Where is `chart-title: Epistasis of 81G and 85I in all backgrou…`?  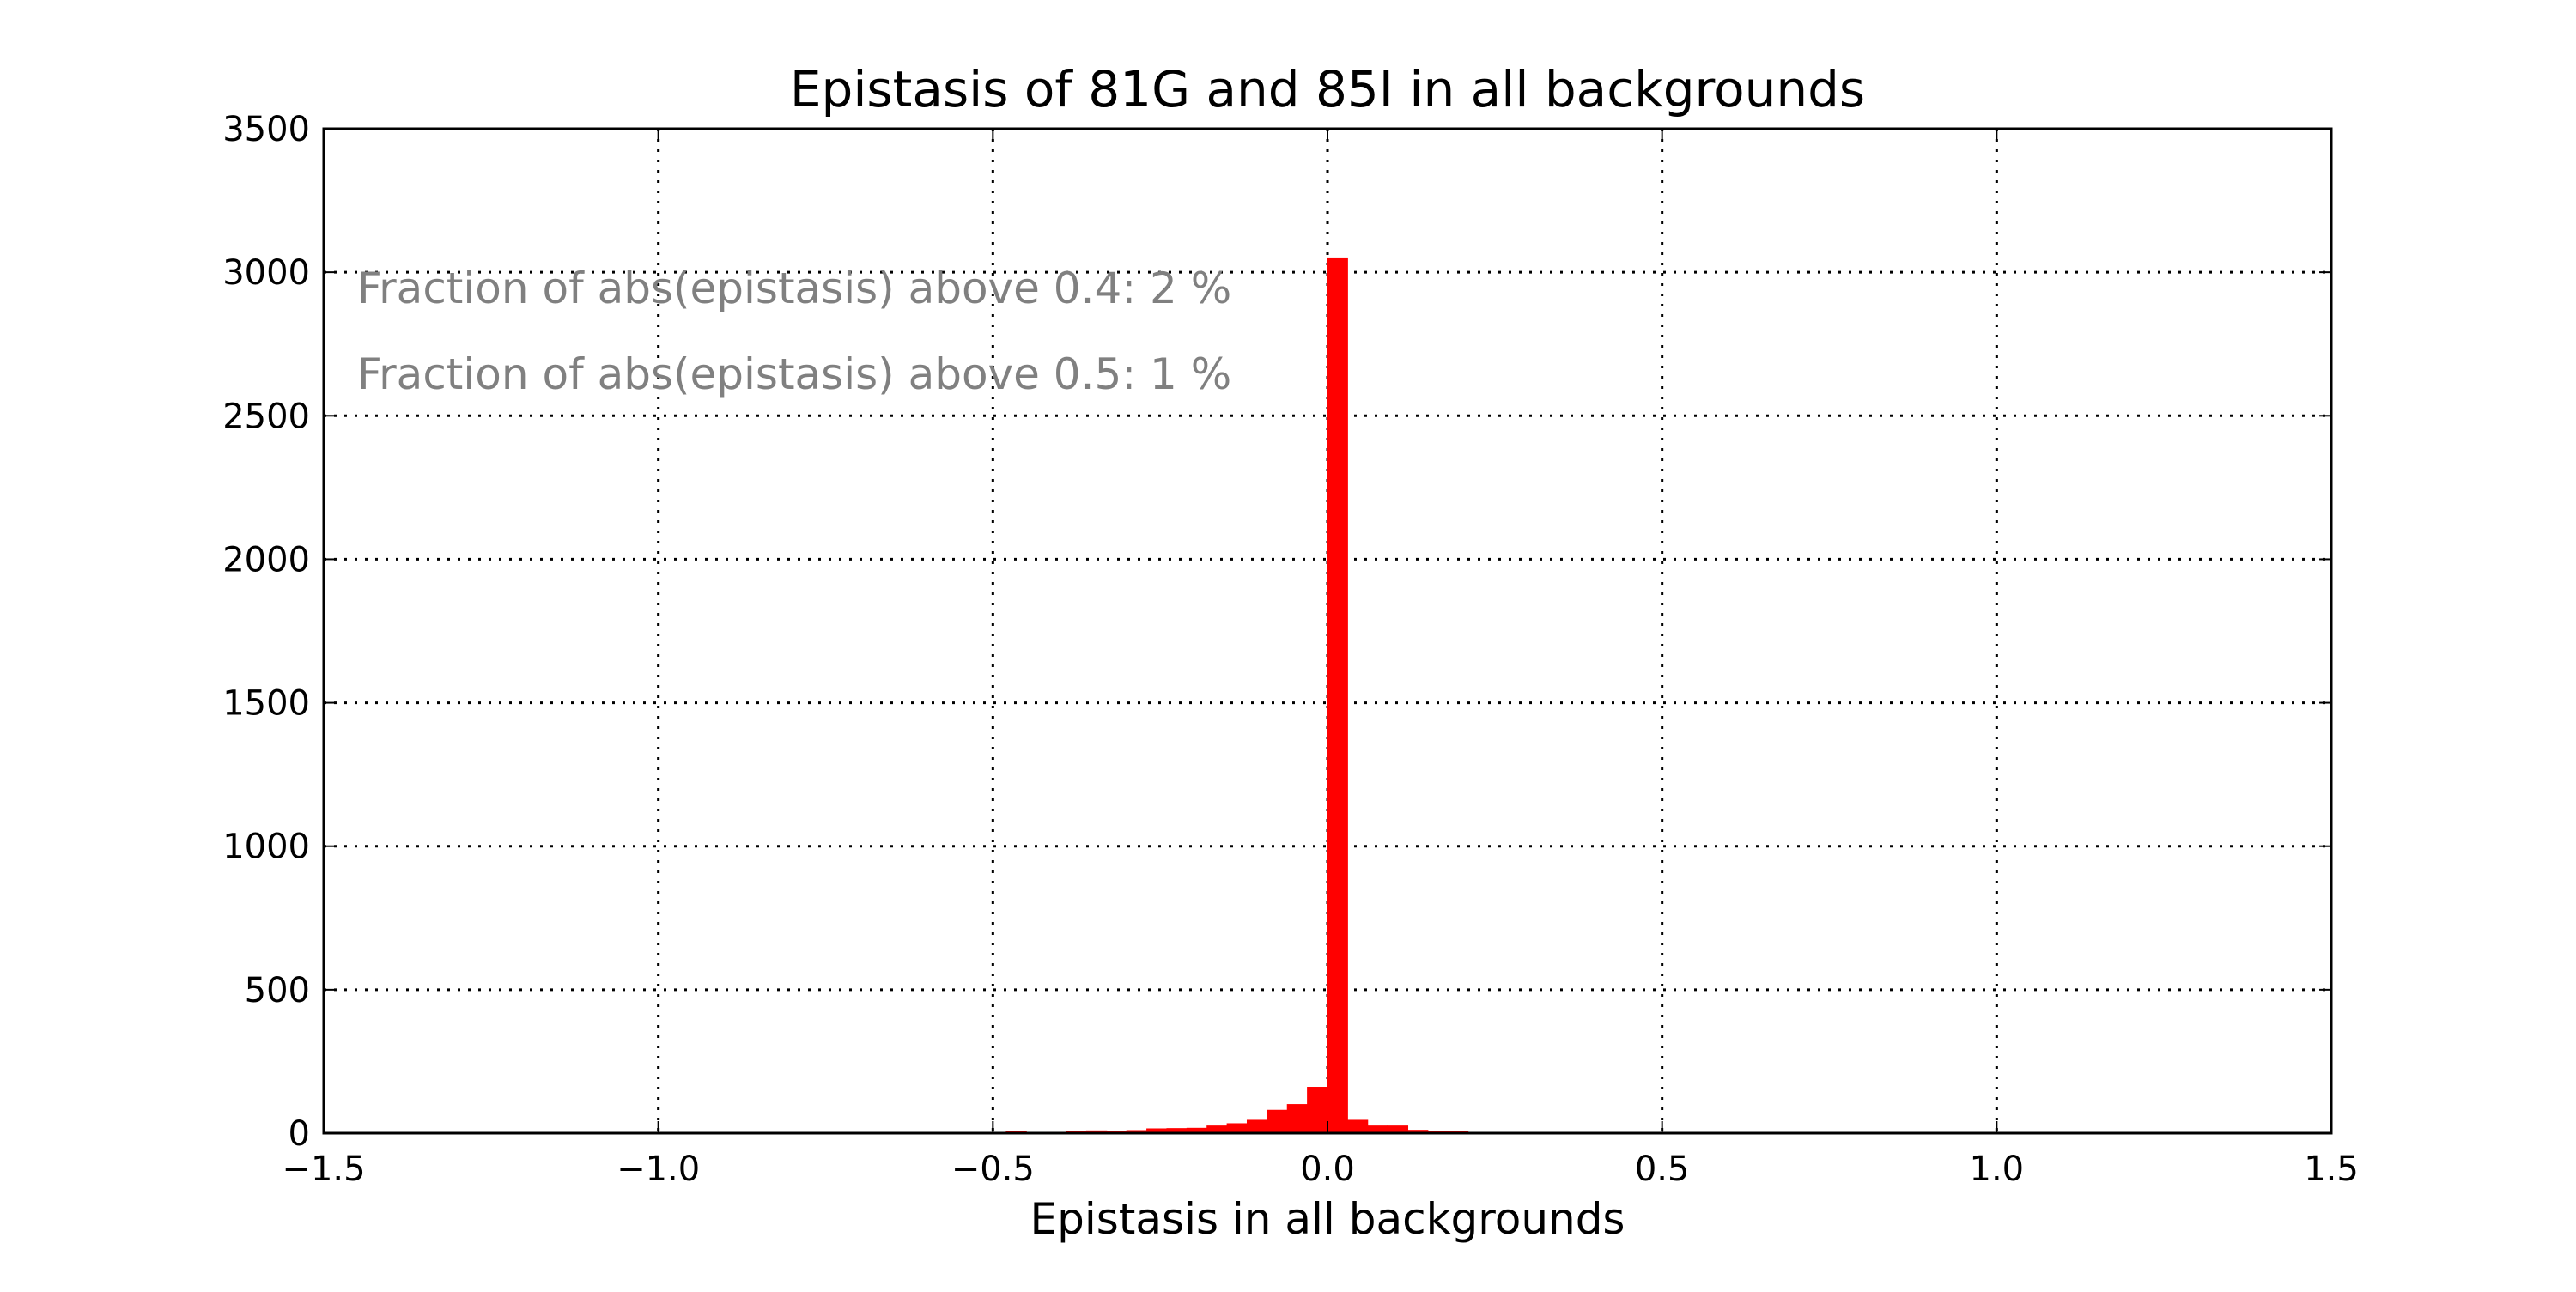
chart-title: Epistasis of 81G and 85I in all backgrou… is located at coordinates (1327, 89).